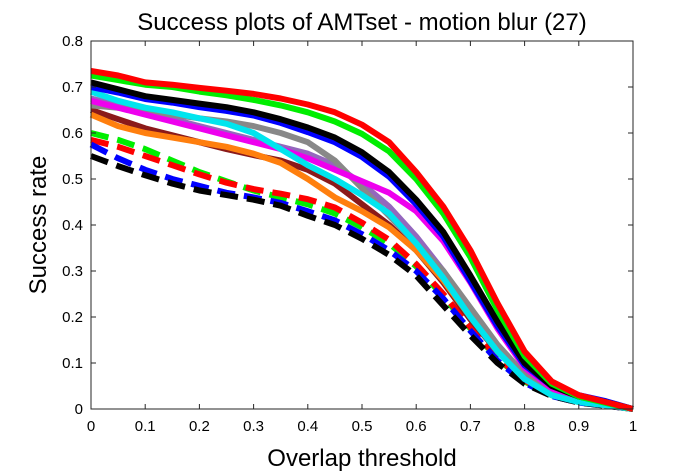 This screenshot has width=699, height=472. I want to click on x-tick-label: 0, so click(91, 426).